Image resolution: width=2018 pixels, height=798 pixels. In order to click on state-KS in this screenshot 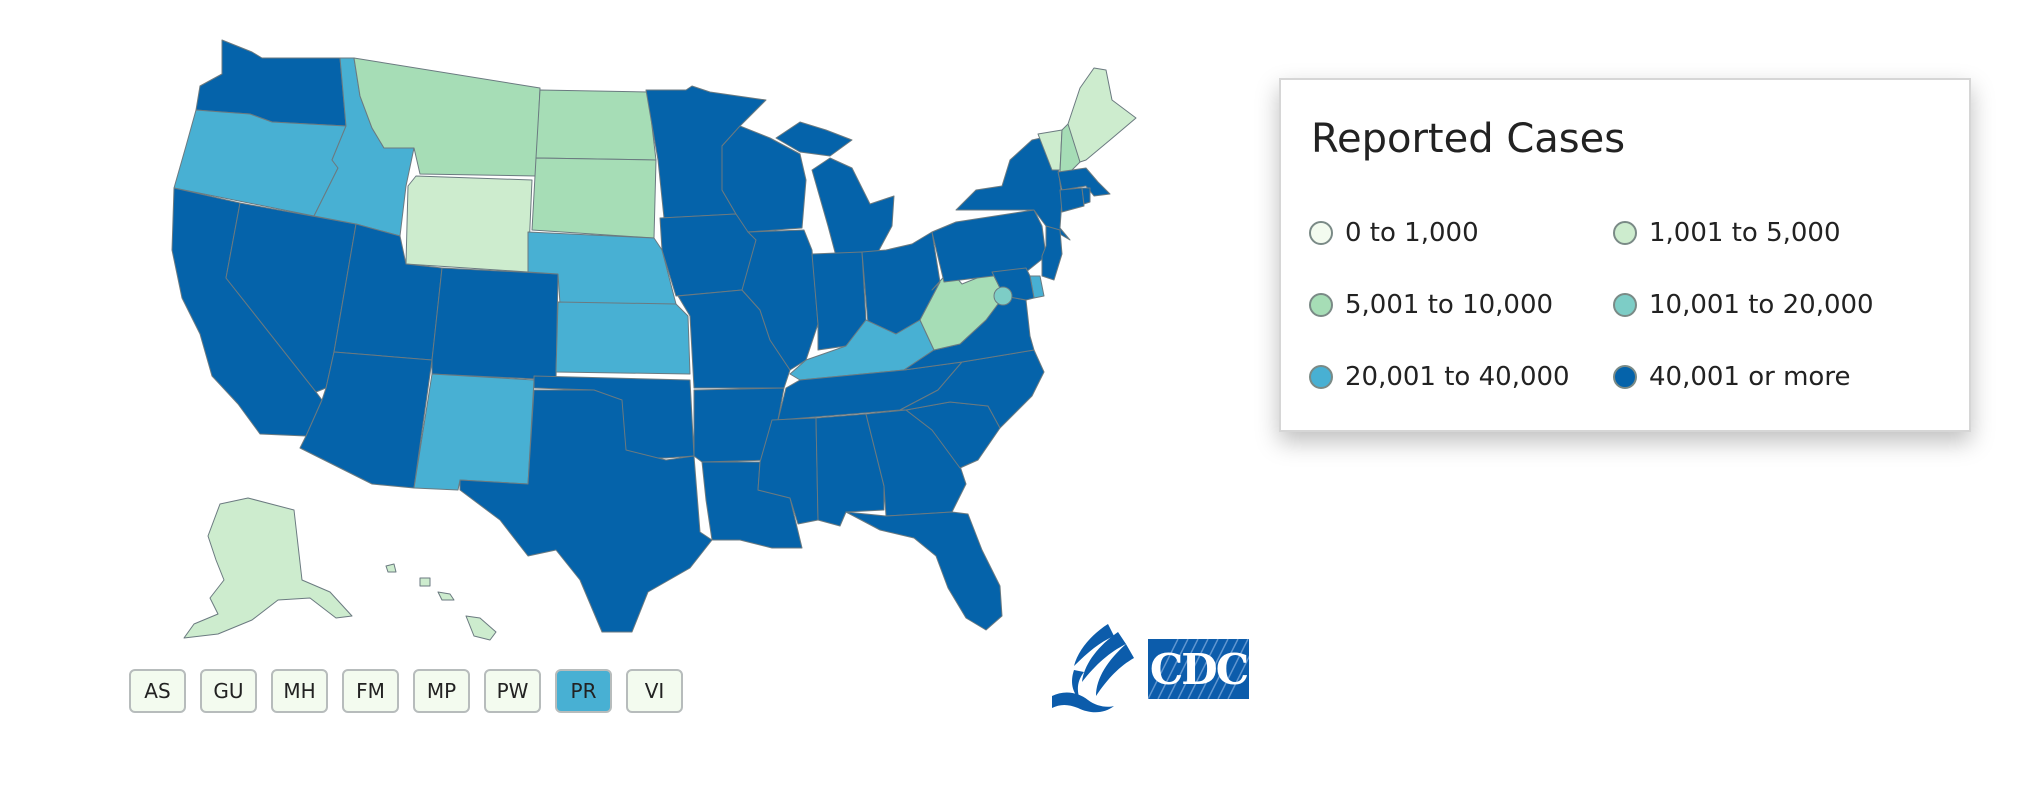, I will do `click(623, 338)`.